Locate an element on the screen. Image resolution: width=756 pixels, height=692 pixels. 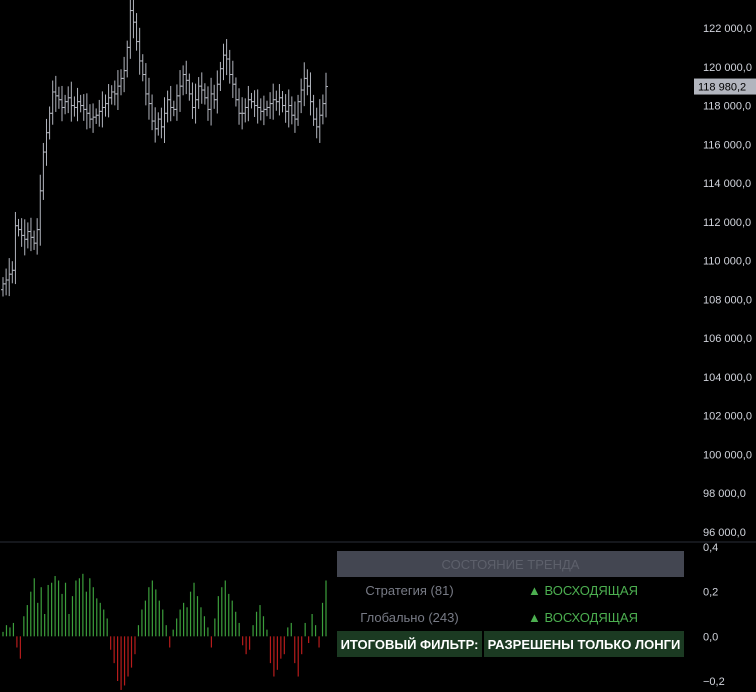
price-tick-label: 112 000,0 is located at coordinates (727, 223).